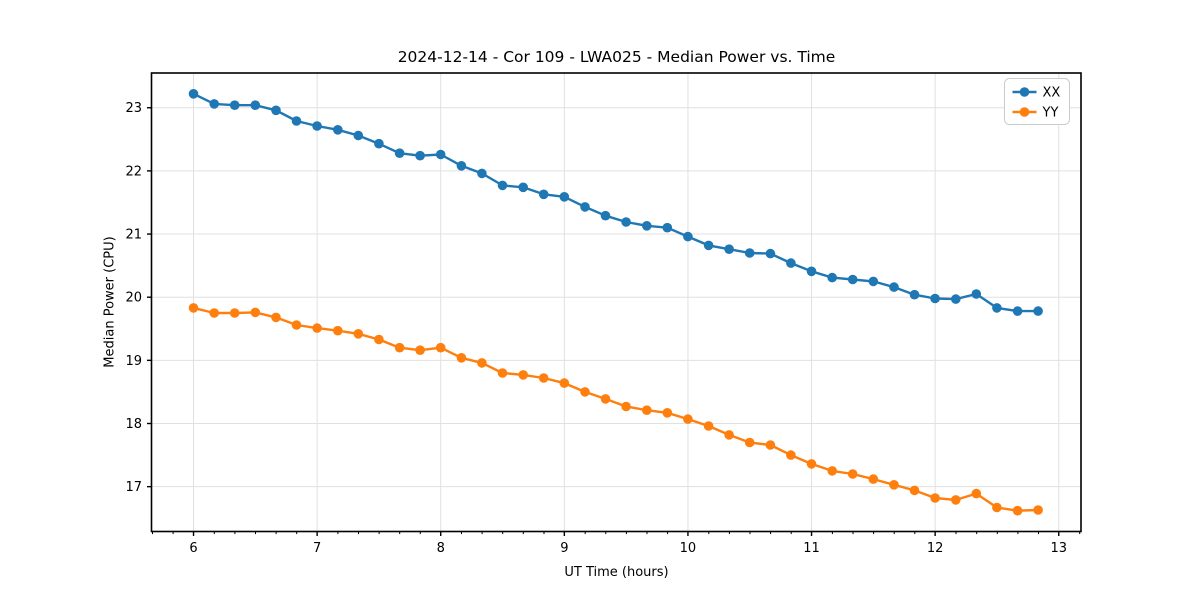 The image size is (1200, 600). What do you see at coordinates (133, 424) in the screenshot?
I see `y-tick-label-18: 18` at bounding box center [133, 424].